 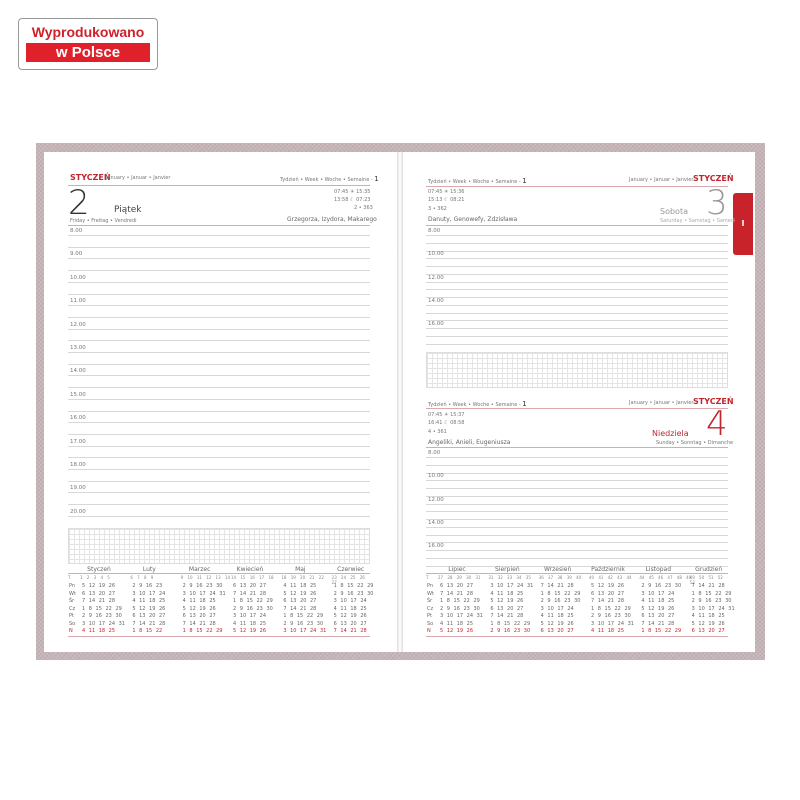 I want to click on badge-line1: Wyprodukowano, so click(x=88, y=32).